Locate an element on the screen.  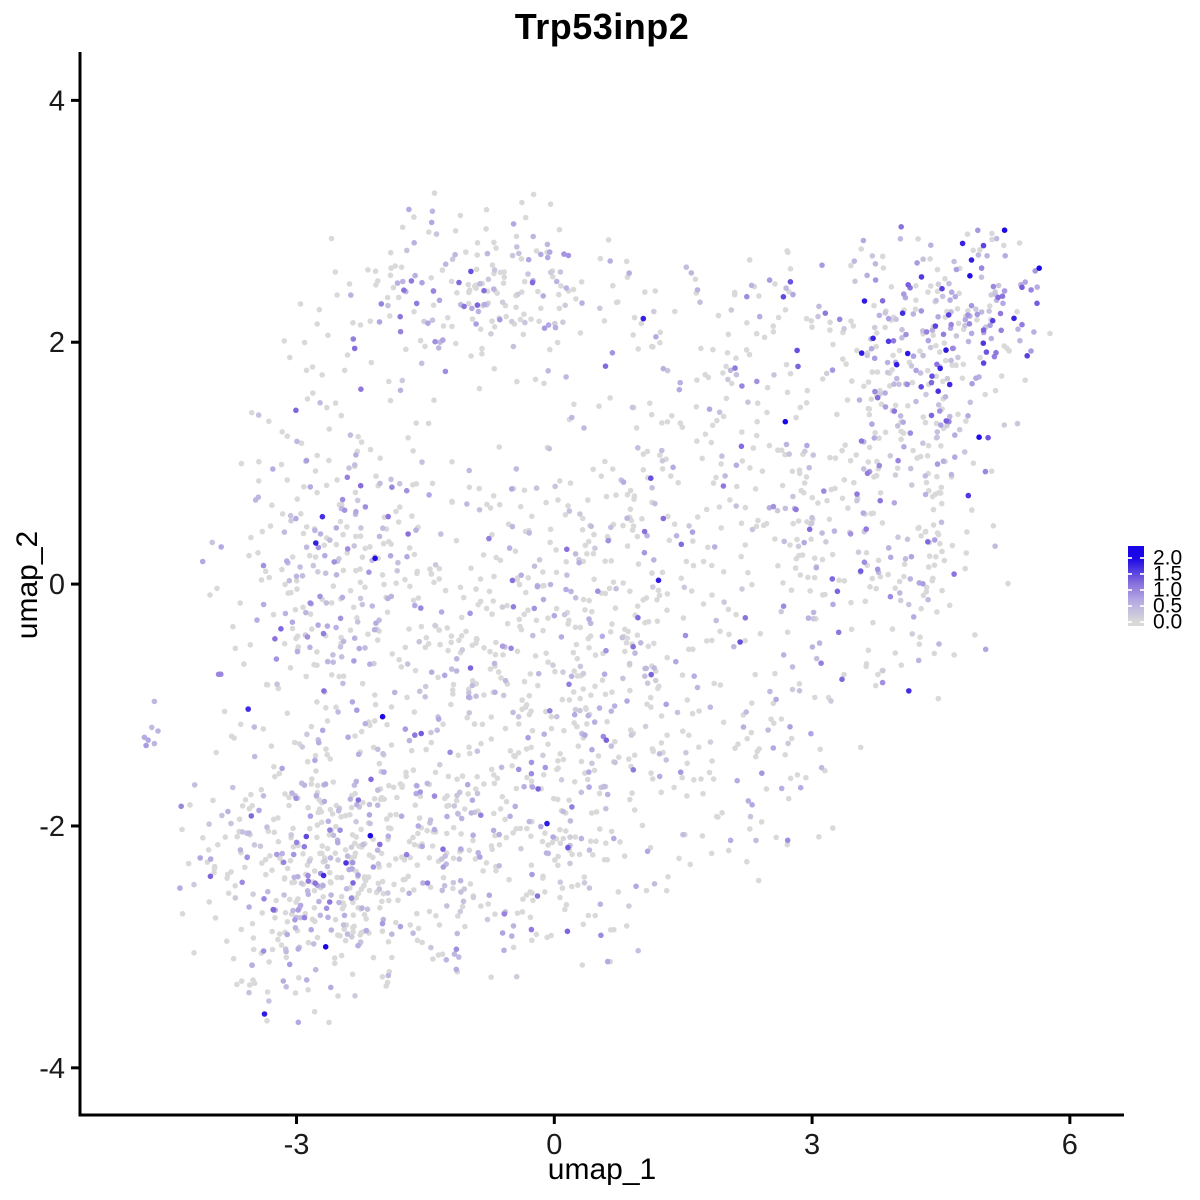
x-tick-label: -3 is located at coordinates (297, 1145).